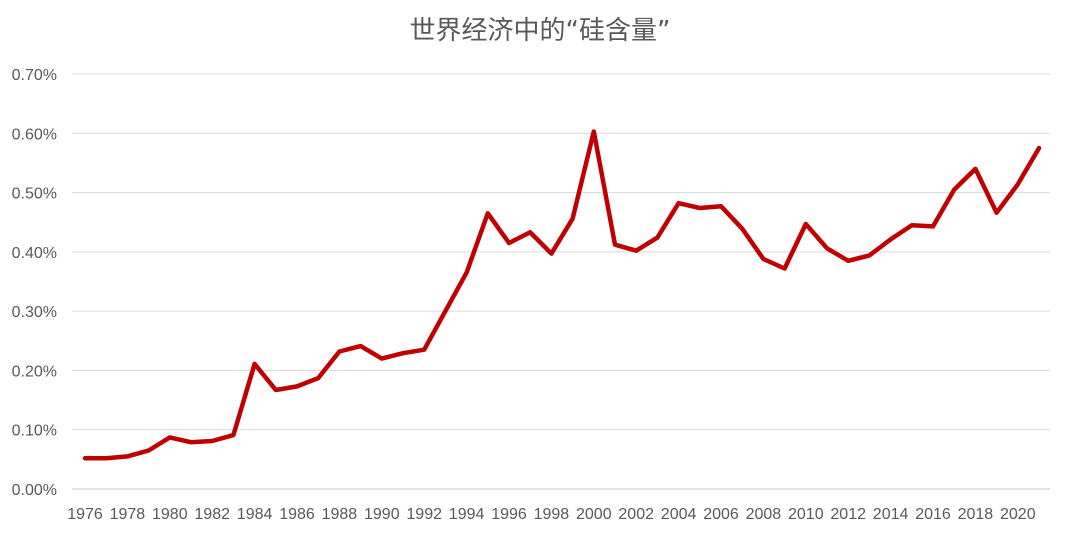  I want to click on y-tick-label: 0.70%, so click(34, 75).